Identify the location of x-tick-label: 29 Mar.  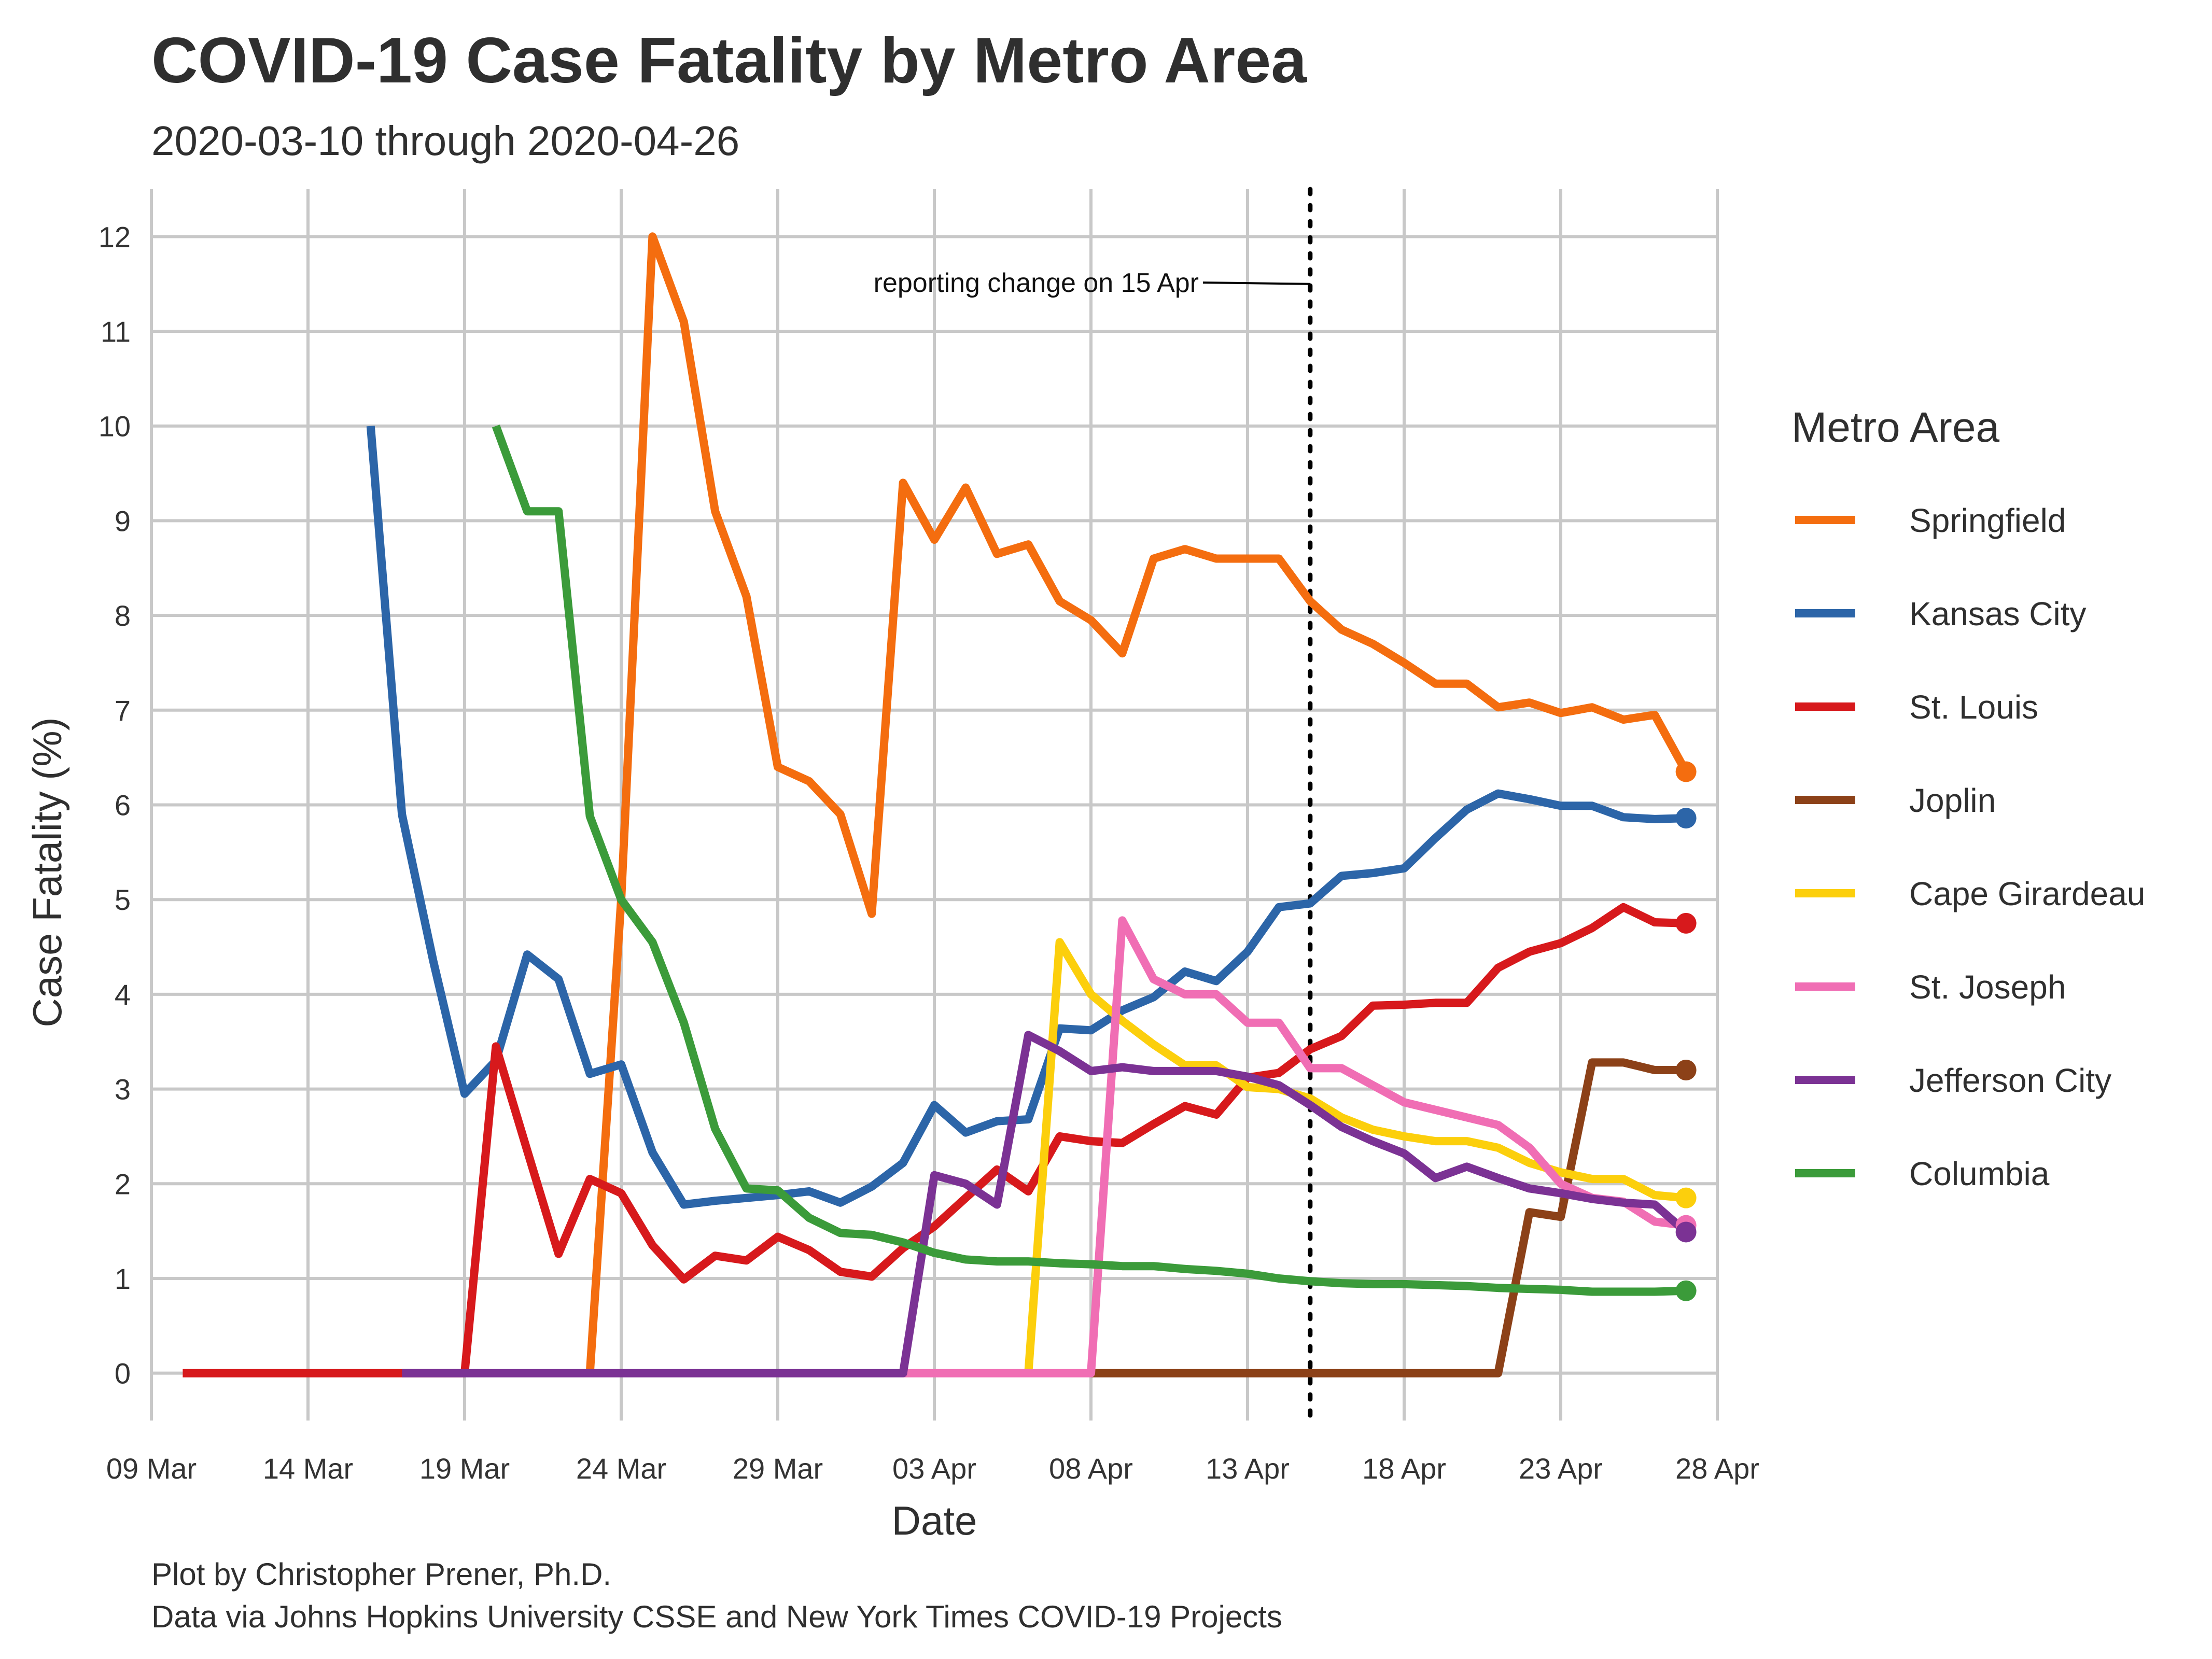
(778, 1468).